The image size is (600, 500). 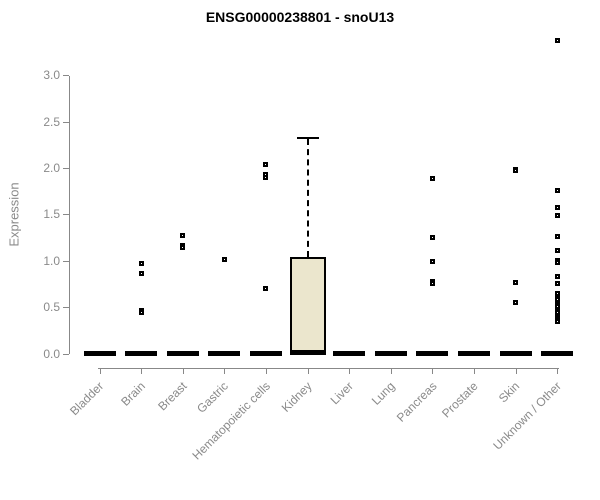 What do you see at coordinates (509, 392) in the screenshot?
I see `x-axis-label: Skin` at bounding box center [509, 392].